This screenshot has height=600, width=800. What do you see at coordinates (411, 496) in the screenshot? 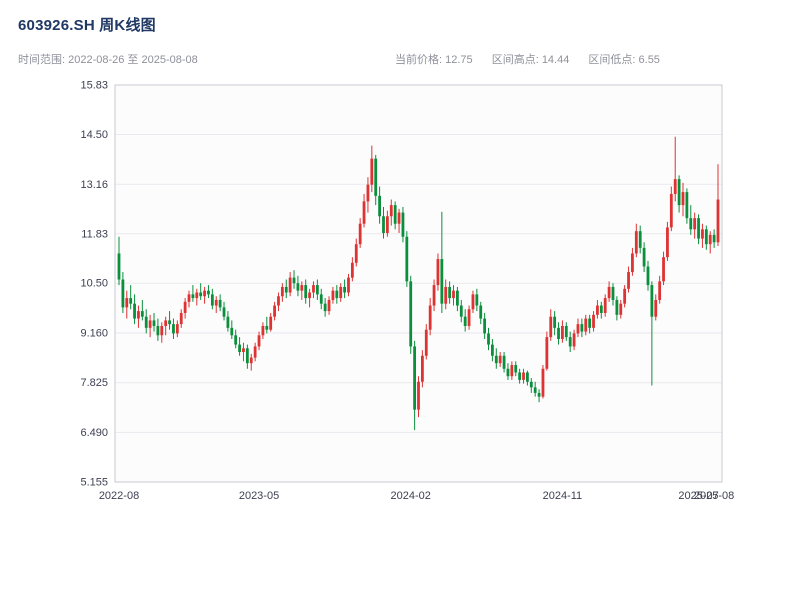
I see `x-tick-label: 2024-02` at bounding box center [411, 496].